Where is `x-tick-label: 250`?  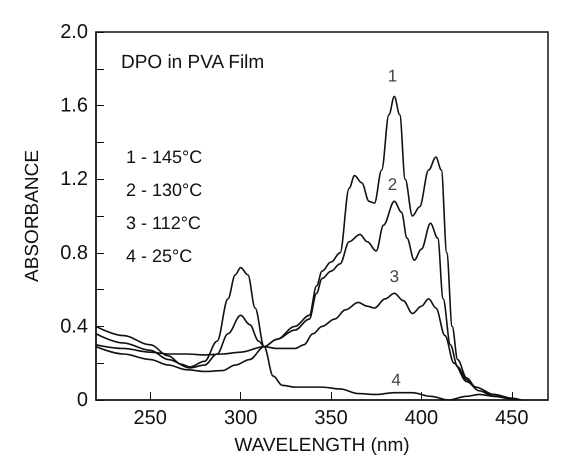 x-tick-label: 250 is located at coordinates (150, 418).